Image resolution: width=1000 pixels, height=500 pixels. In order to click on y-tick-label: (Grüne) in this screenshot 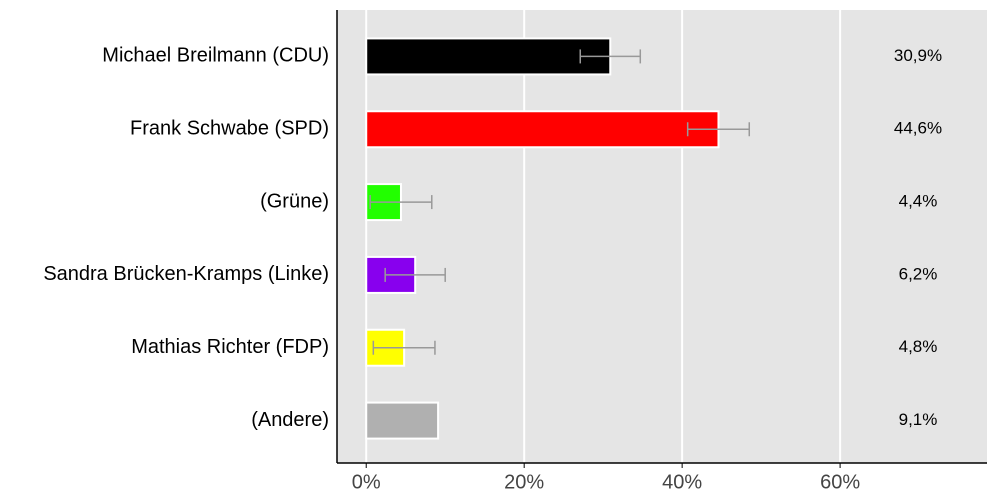, I will do `click(294, 201)`.